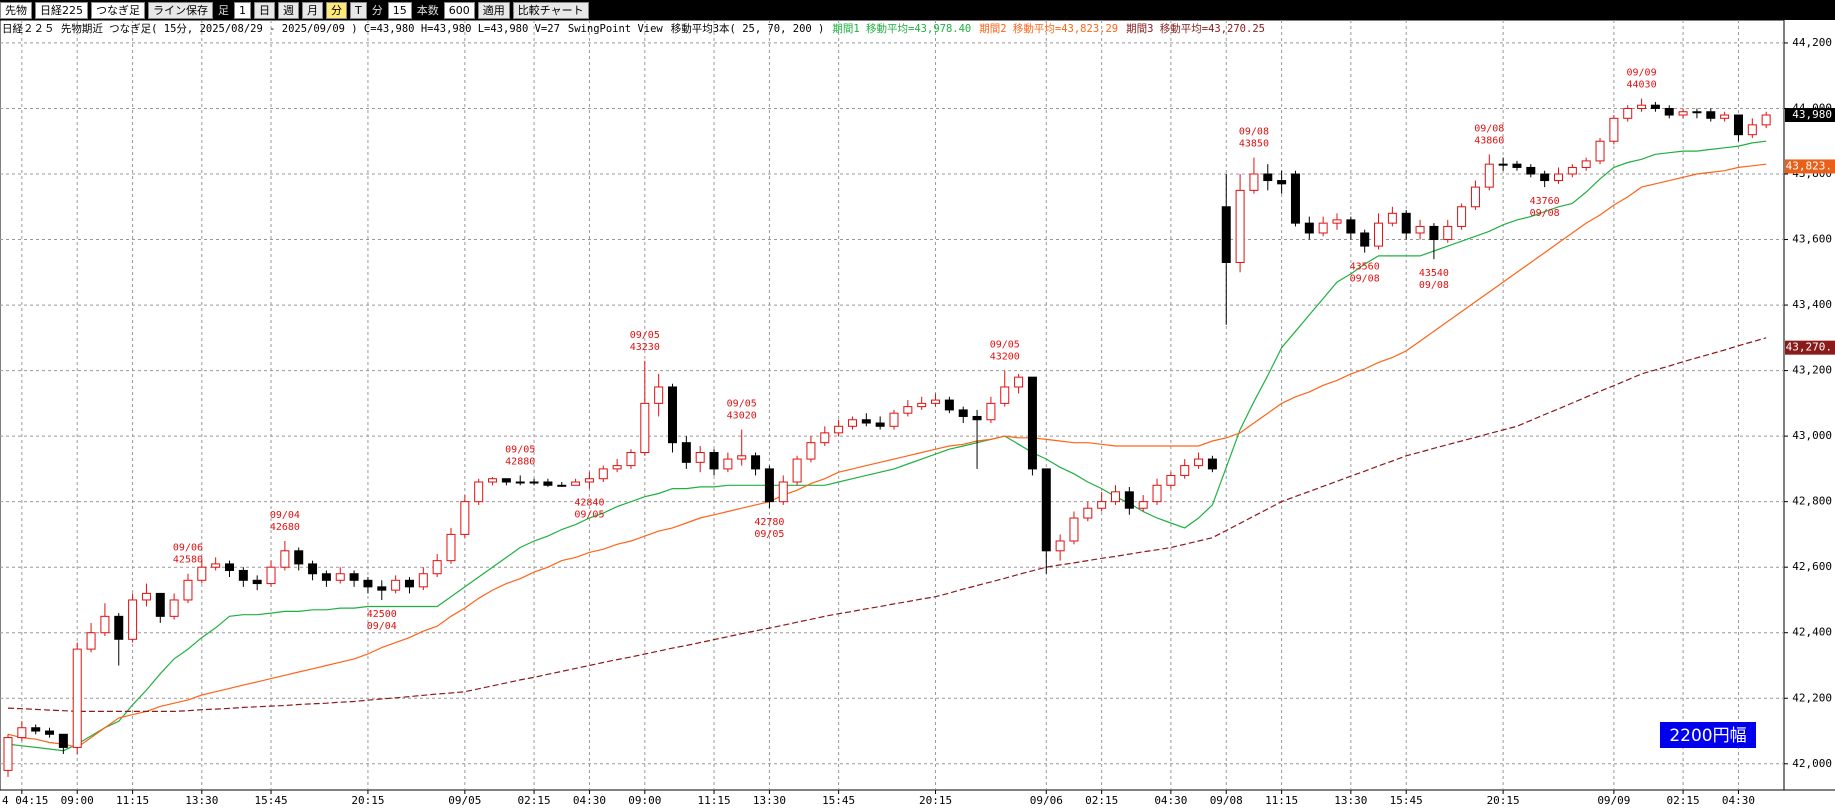  What do you see at coordinates (1683, 800) in the screenshot?
I see `x-tick-label: 02:15` at bounding box center [1683, 800].